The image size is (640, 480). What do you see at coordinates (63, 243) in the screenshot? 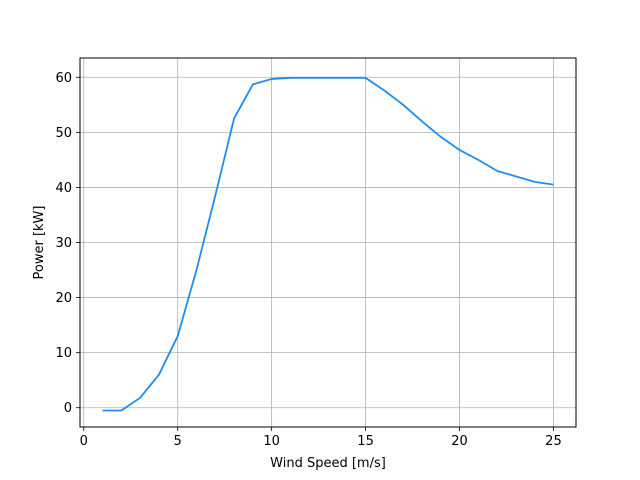
I see `y-tick-label: 30` at bounding box center [63, 243].